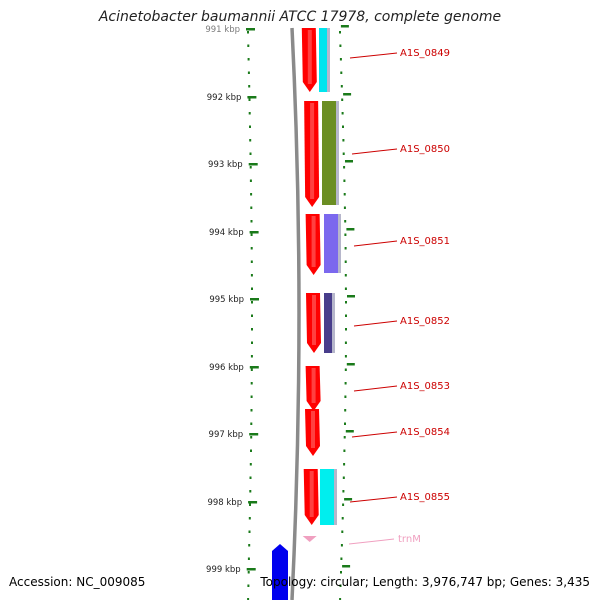 The height and width of the screenshot is (600, 600). Describe the element at coordinates (295, 313) in the screenshot. I see `genome-backbone` at that location.